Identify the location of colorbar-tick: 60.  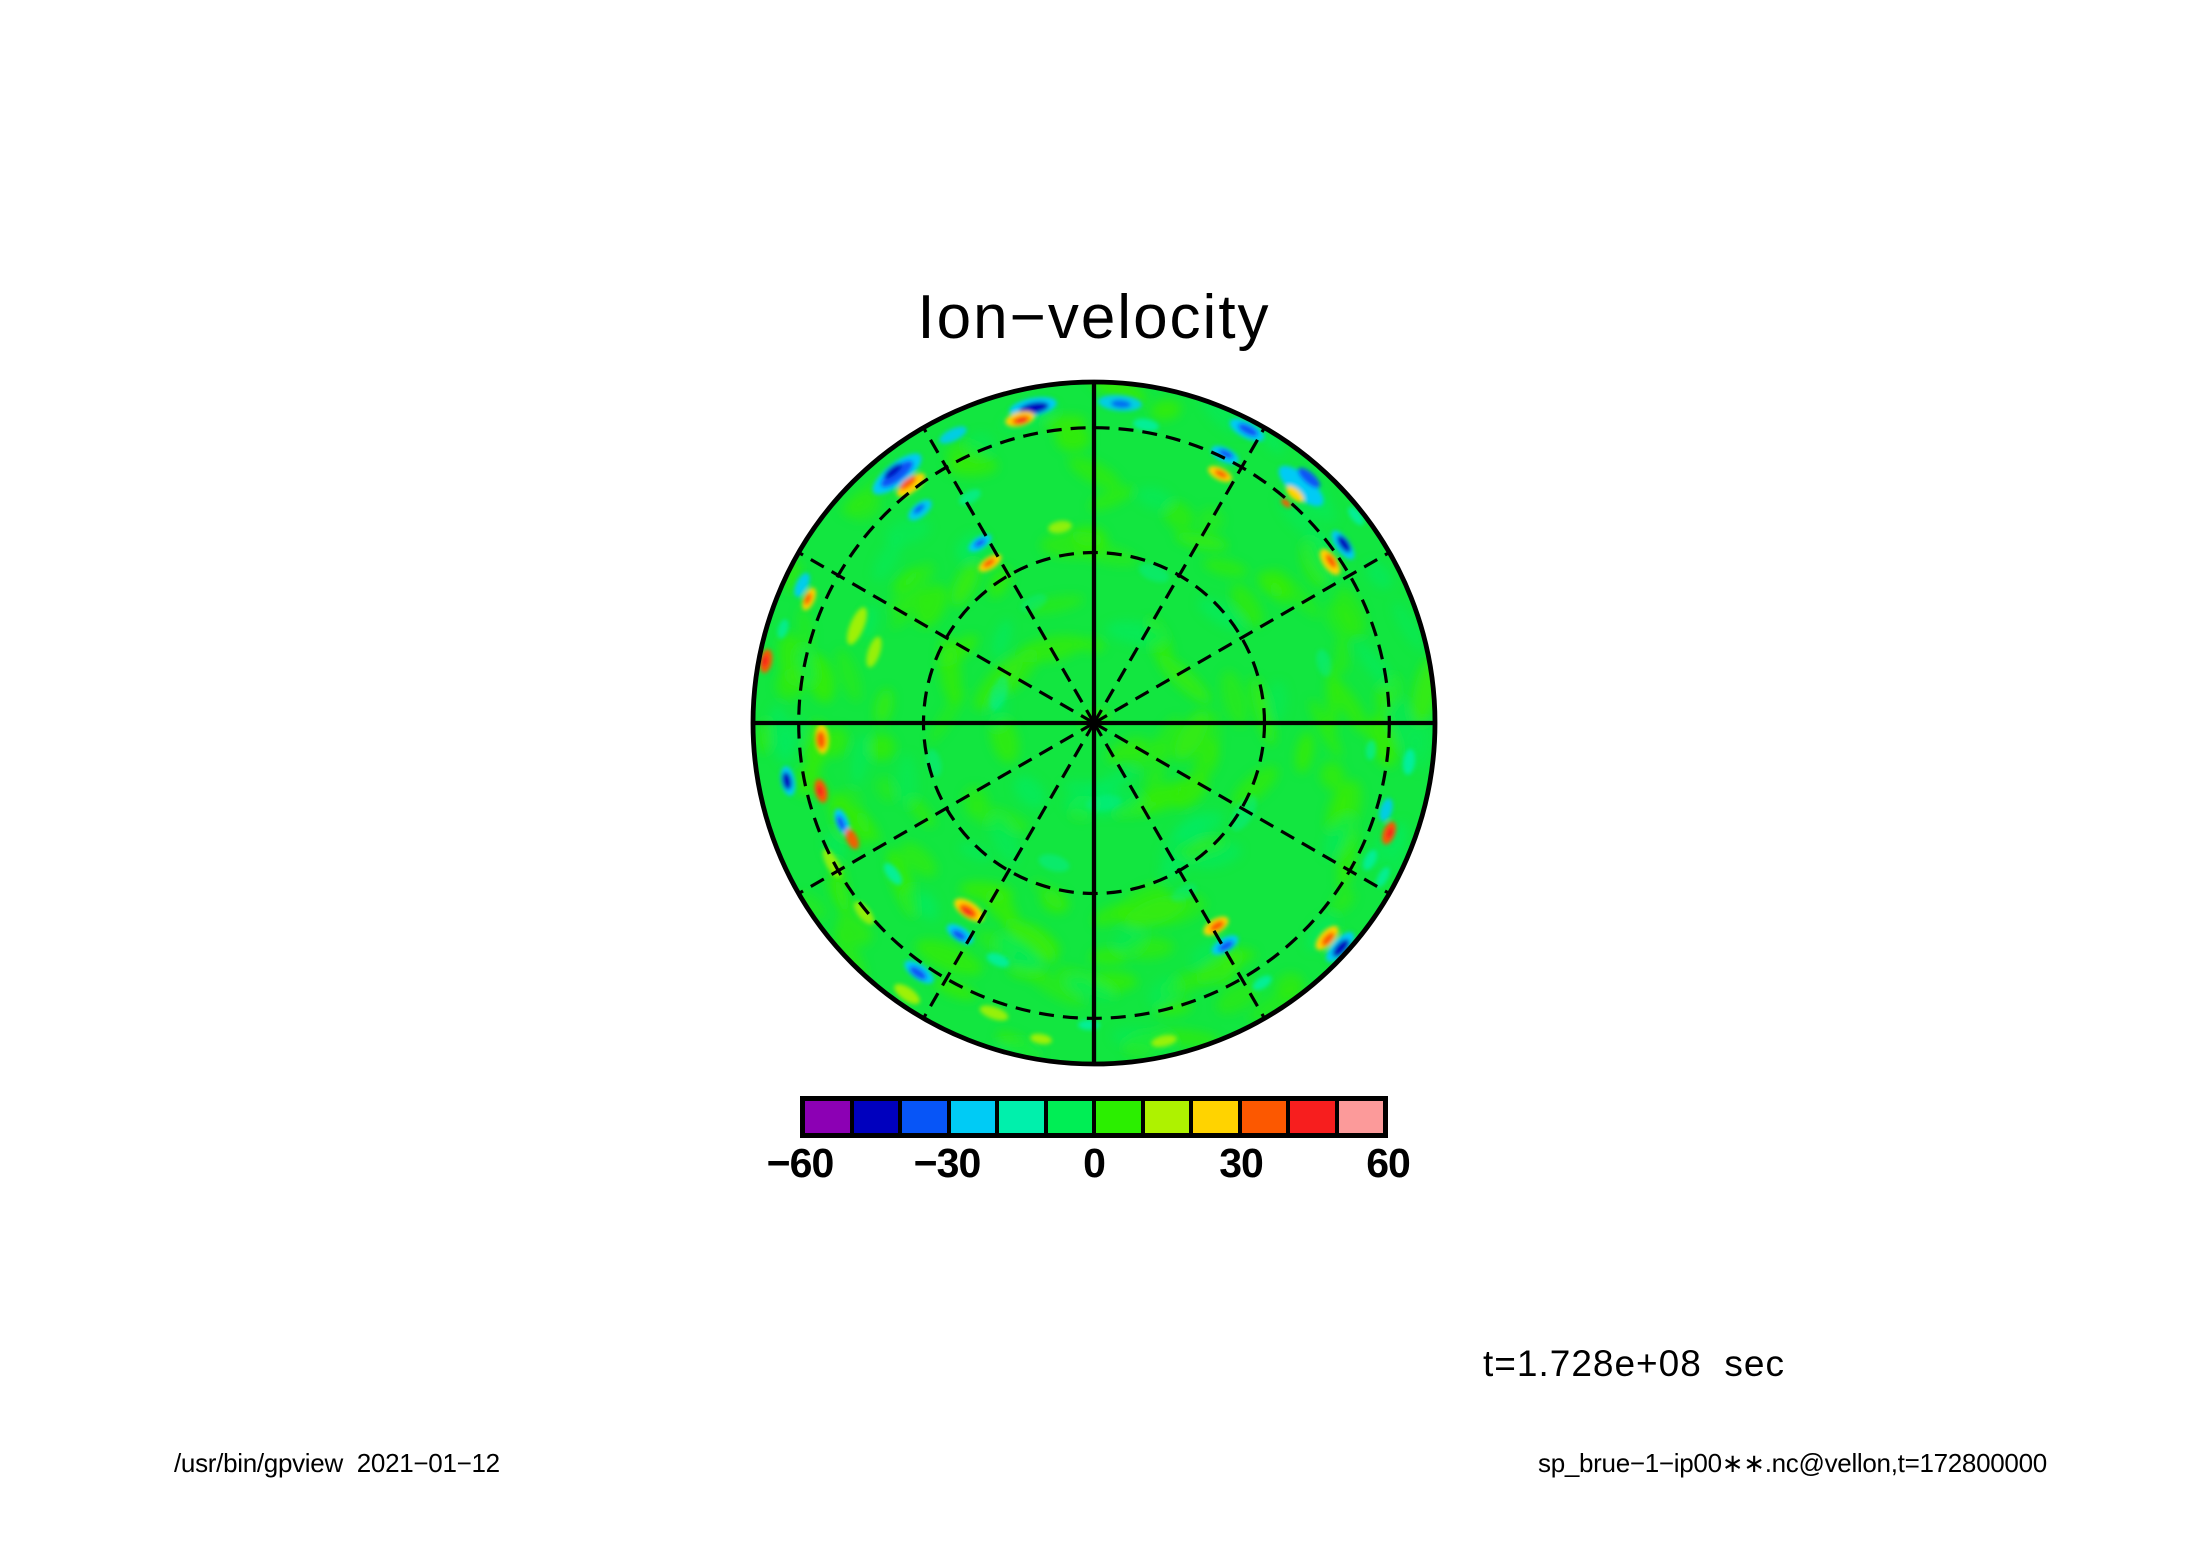
(1388, 1163).